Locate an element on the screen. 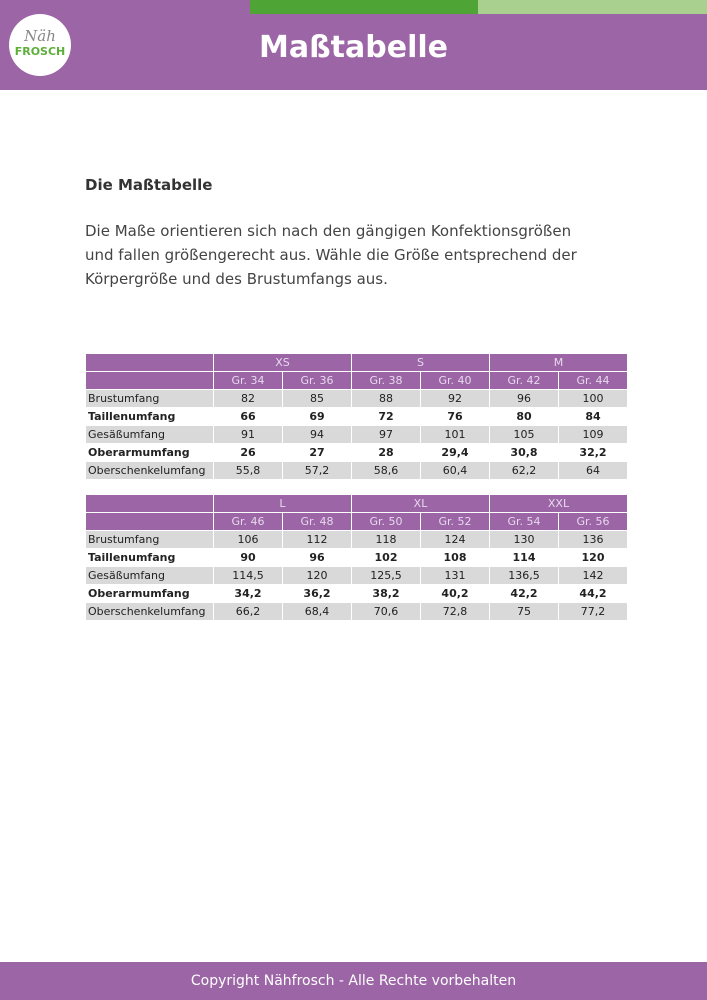  header: Näh FROSCH Maßtabelle is located at coordinates (353, 45).